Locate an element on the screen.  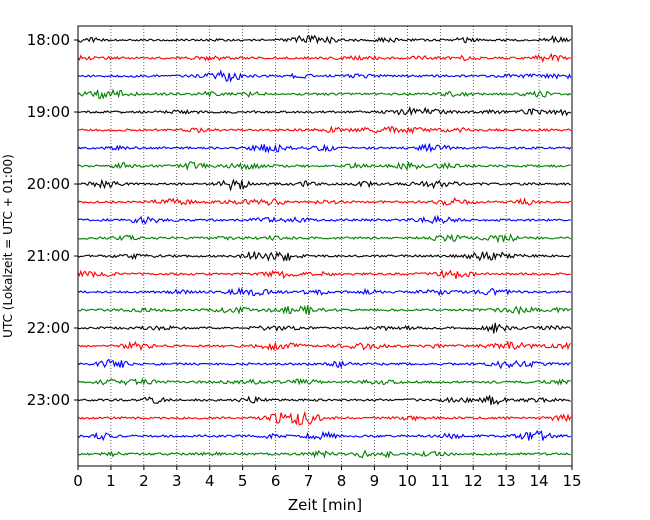
x-tick-label-11: 11 is located at coordinates (440, 481).